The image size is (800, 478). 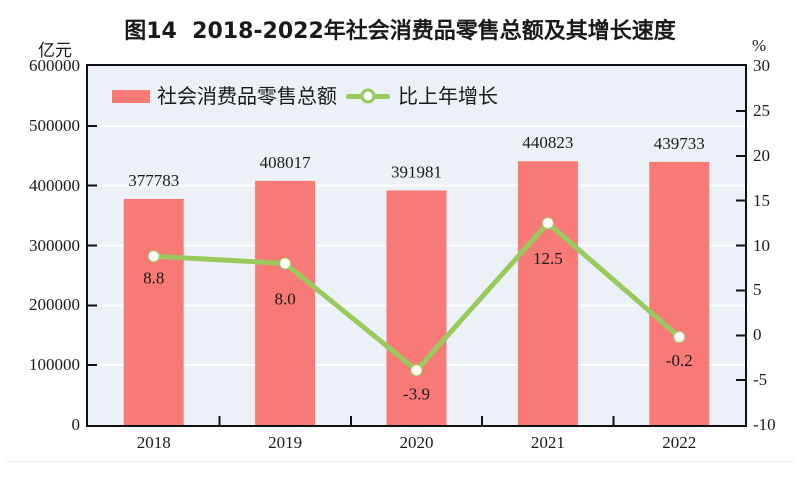 I want to click on left-axis-tick-label: 400000, so click(x=54, y=185).